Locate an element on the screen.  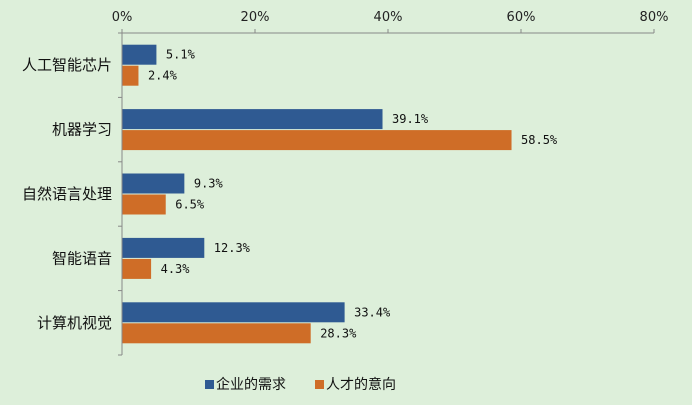
data-label: 39.1% is located at coordinates (410, 119).